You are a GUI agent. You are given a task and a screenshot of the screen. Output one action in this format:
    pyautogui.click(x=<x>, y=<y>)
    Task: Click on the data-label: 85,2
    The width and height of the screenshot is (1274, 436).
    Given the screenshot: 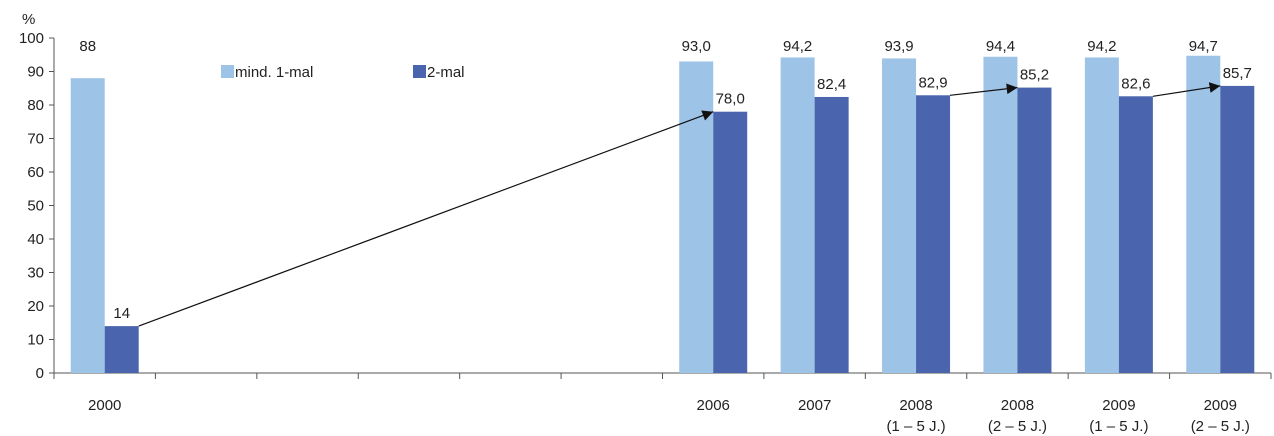 What is the action you would take?
    pyautogui.click(x=1034, y=75)
    